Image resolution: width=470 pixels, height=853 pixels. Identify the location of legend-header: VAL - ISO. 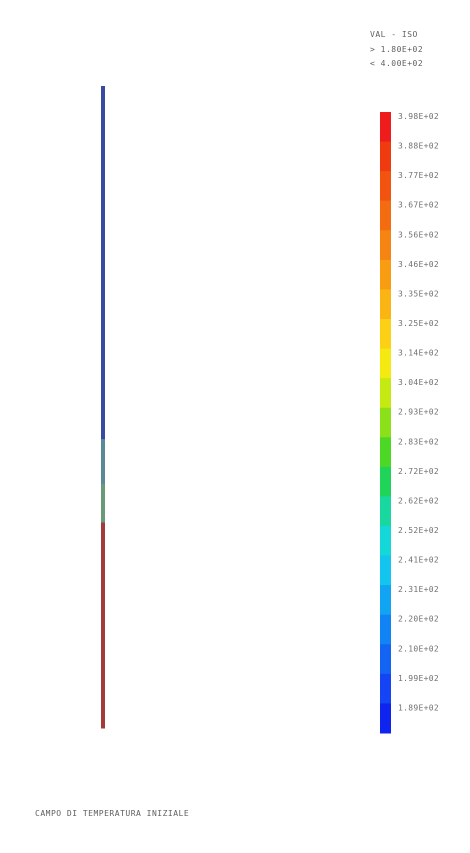
(394, 34).